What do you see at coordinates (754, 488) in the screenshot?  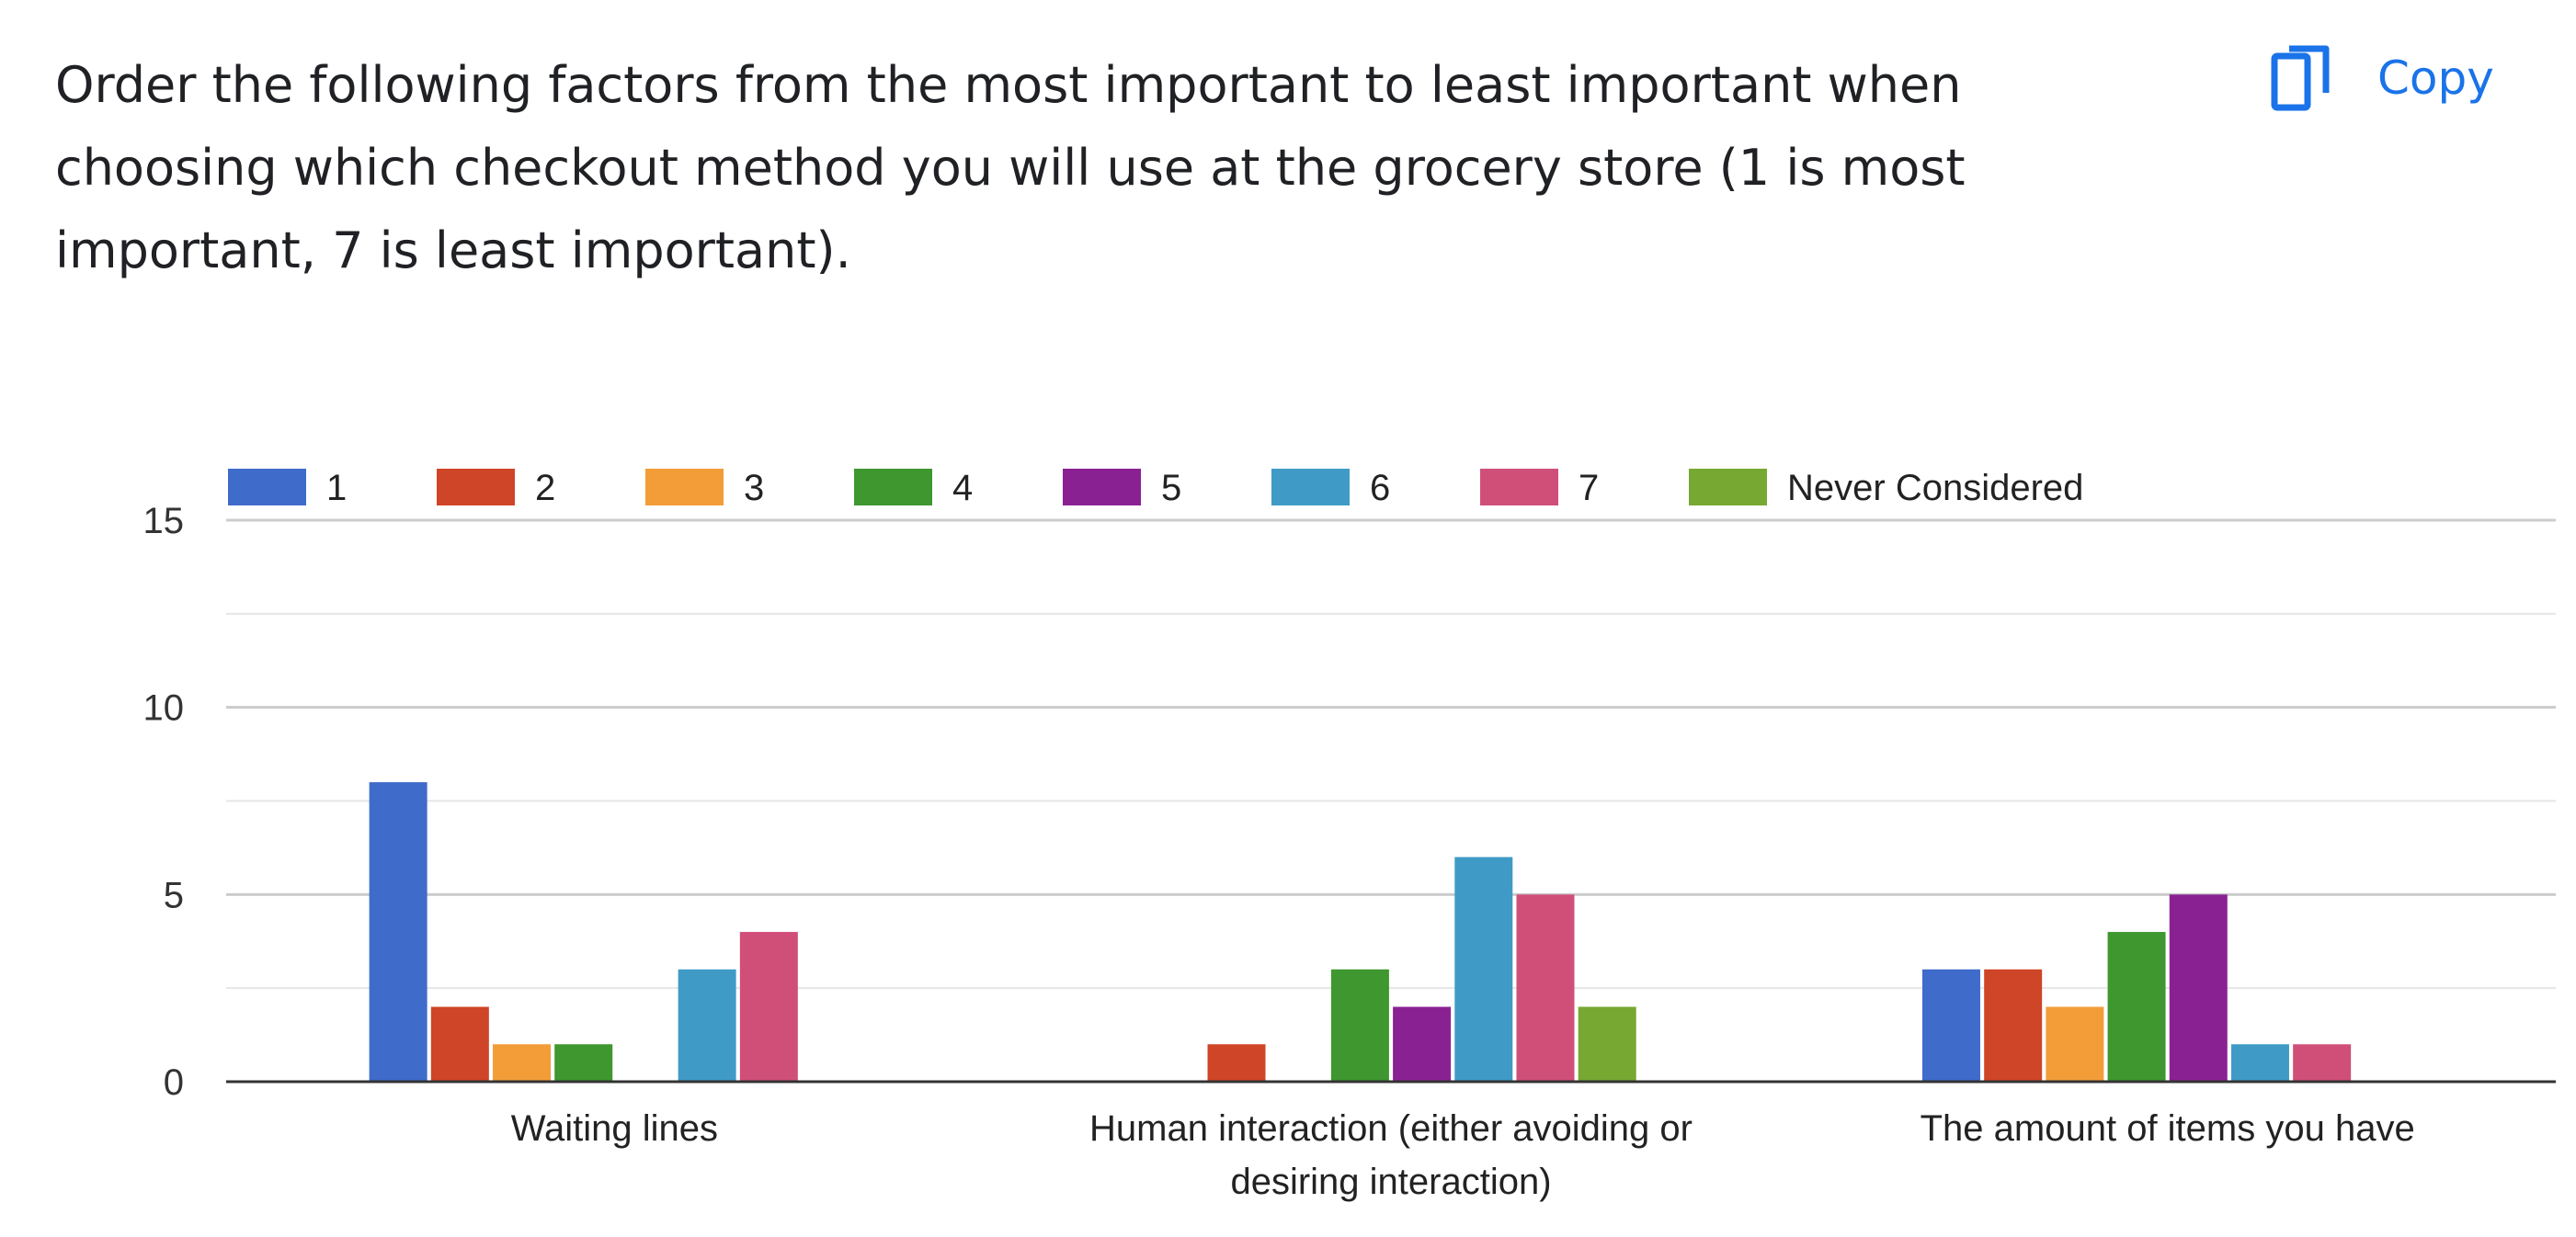 I see `legend-label: 3` at bounding box center [754, 488].